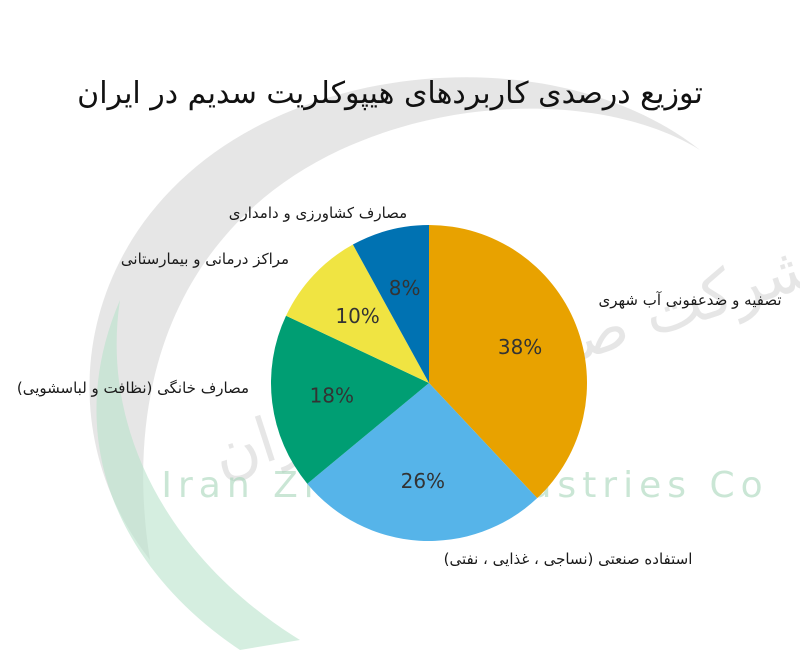 Image resolution: width=800 pixels, height=666 pixels. What do you see at coordinates (508, 362) in the screenshot?
I see `pie-slice-water-treatment` at bounding box center [508, 362].